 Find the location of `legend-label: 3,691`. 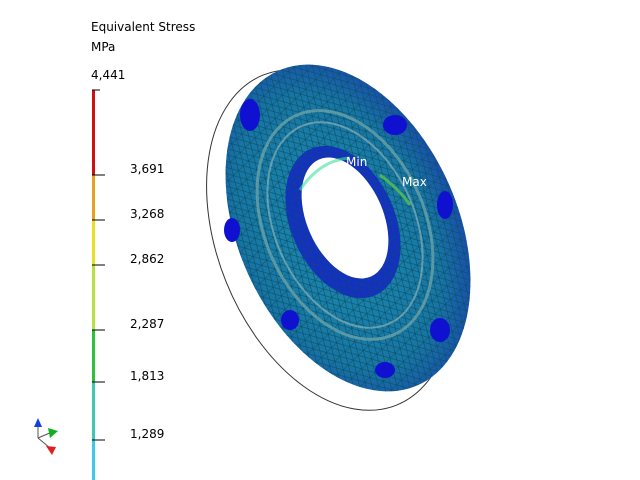

legend-label: 3,691 is located at coordinates (147, 169).